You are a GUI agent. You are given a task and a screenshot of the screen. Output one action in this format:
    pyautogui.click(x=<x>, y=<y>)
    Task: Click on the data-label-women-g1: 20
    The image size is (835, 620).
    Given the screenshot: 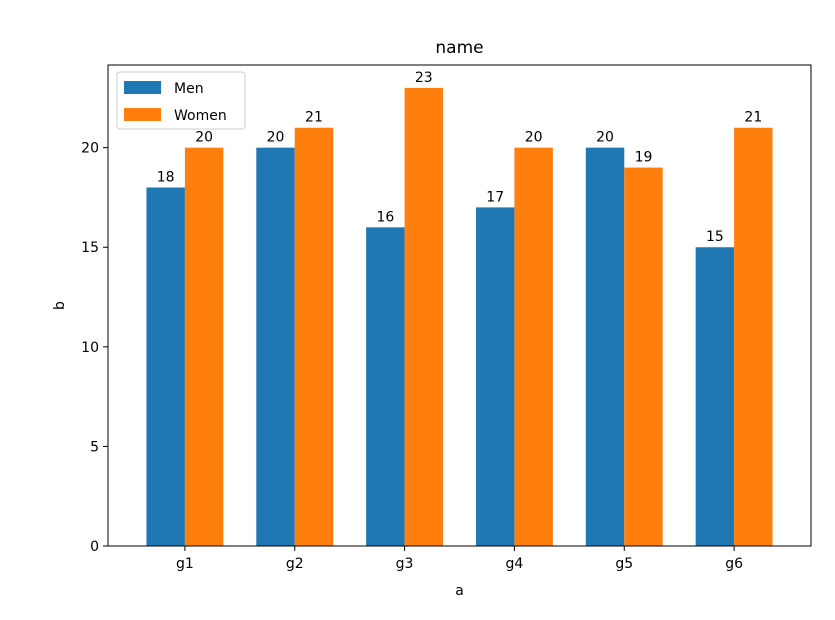 What is the action you would take?
    pyautogui.click(x=204, y=138)
    